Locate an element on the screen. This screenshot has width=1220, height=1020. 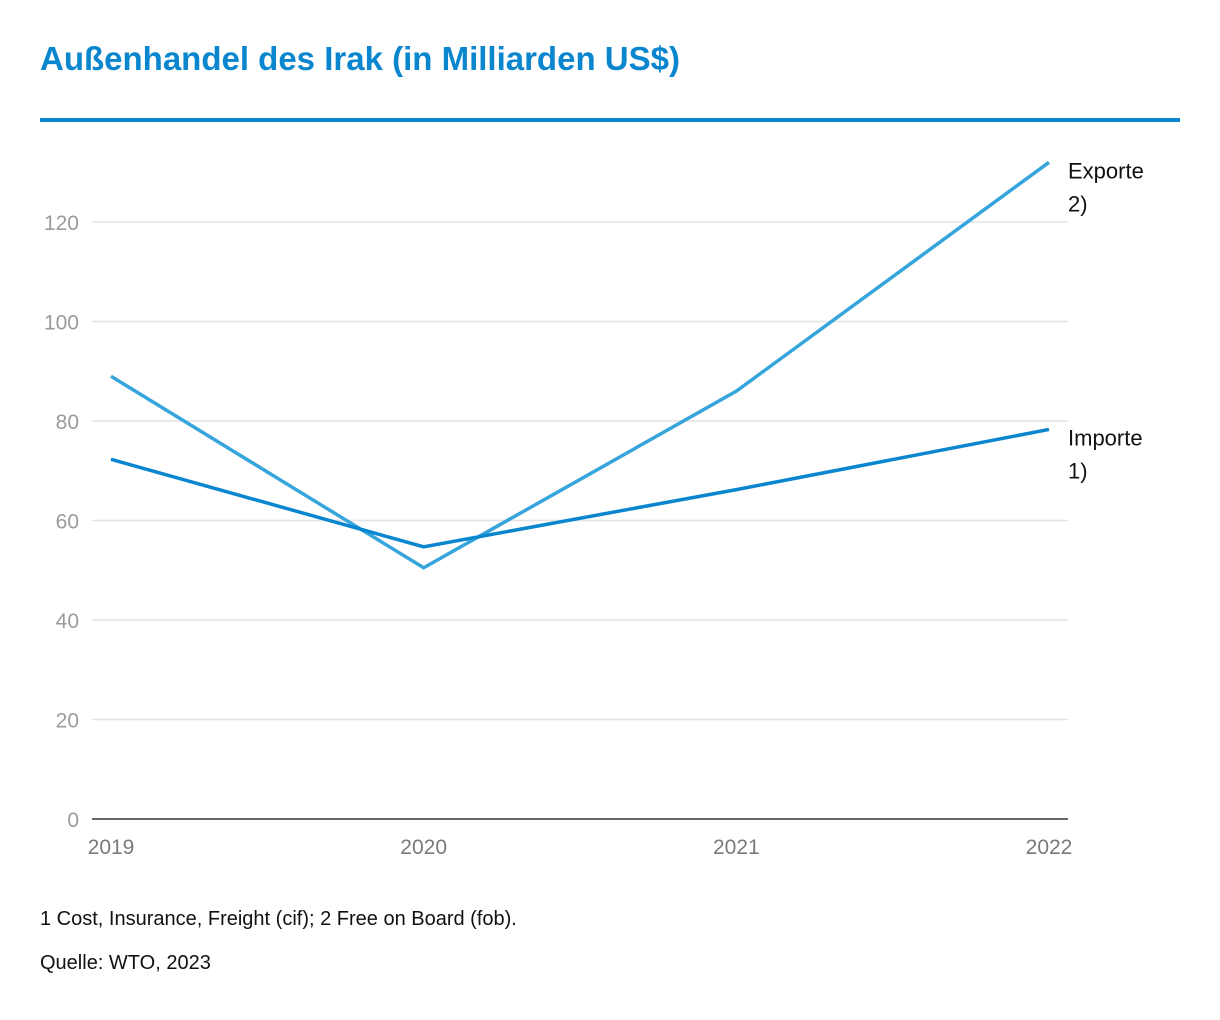
series-label-exporte: 2) is located at coordinates (1078, 203).